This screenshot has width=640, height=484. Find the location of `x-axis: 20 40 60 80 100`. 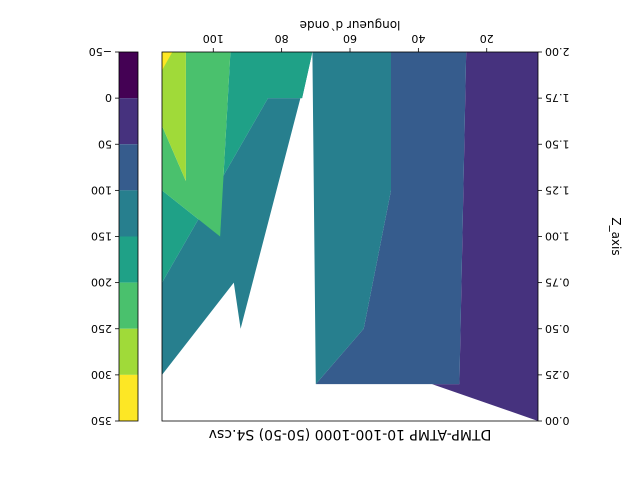

x-axis: 20 40 60 80 100 is located at coordinates (348, 42).